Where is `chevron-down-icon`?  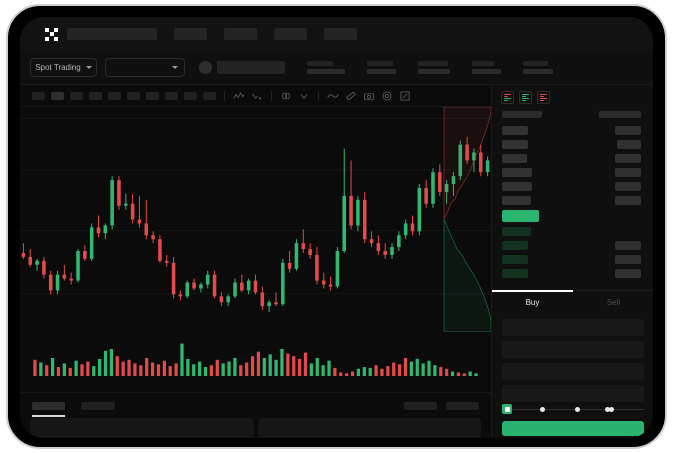
chevron-down-icon is located at coordinates (175, 67).